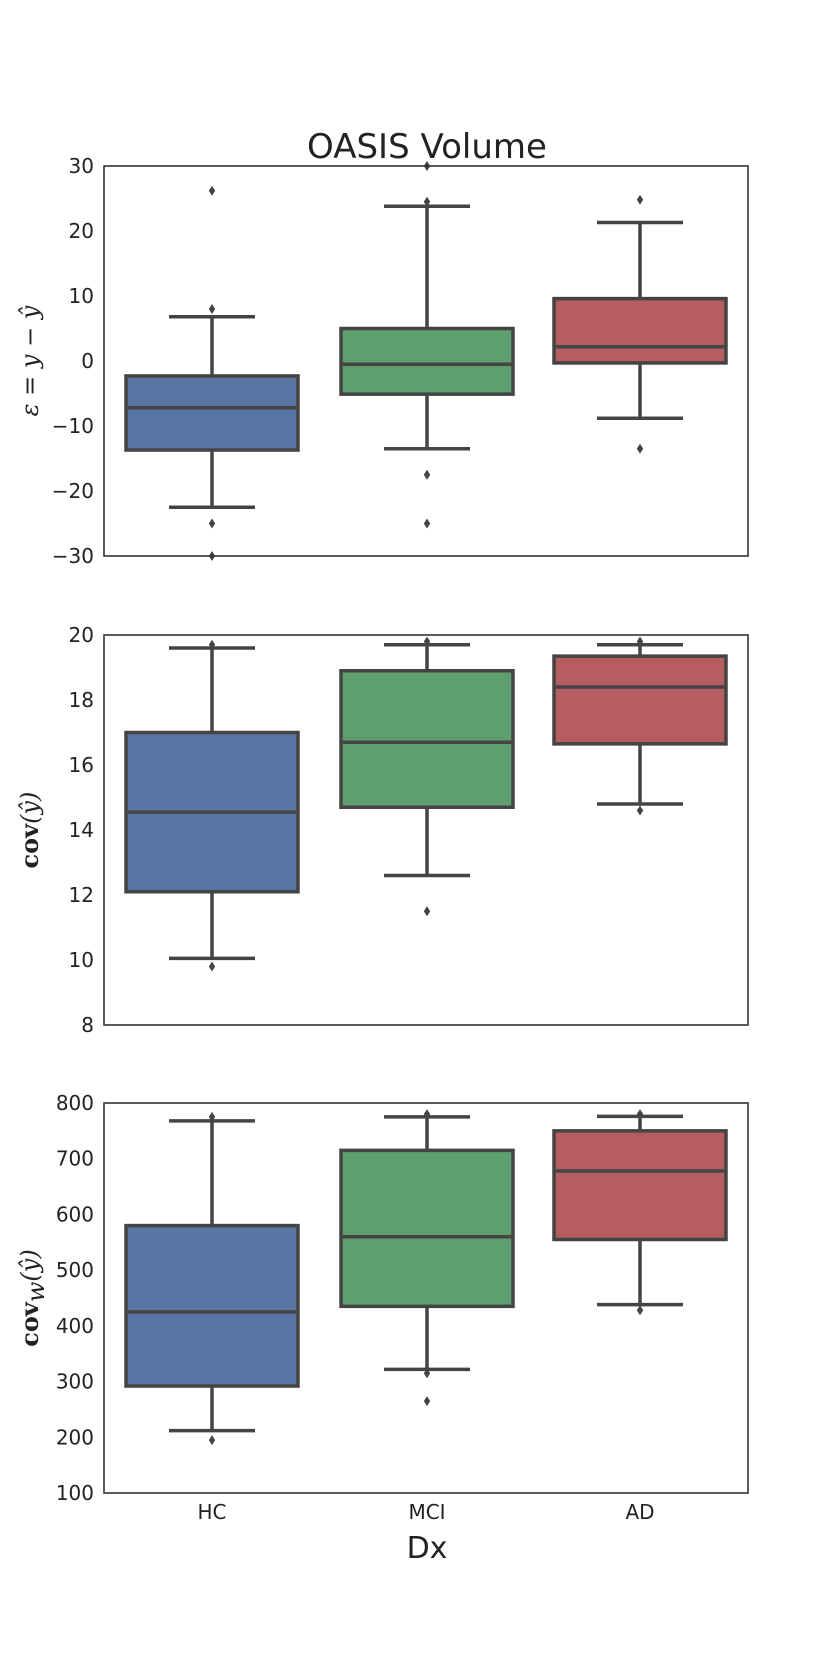 The height and width of the screenshot is (1661, 830). Describe the element at coordinates (639, 1512) in the screenshot. I see `x-tick-label: AD` at that location.